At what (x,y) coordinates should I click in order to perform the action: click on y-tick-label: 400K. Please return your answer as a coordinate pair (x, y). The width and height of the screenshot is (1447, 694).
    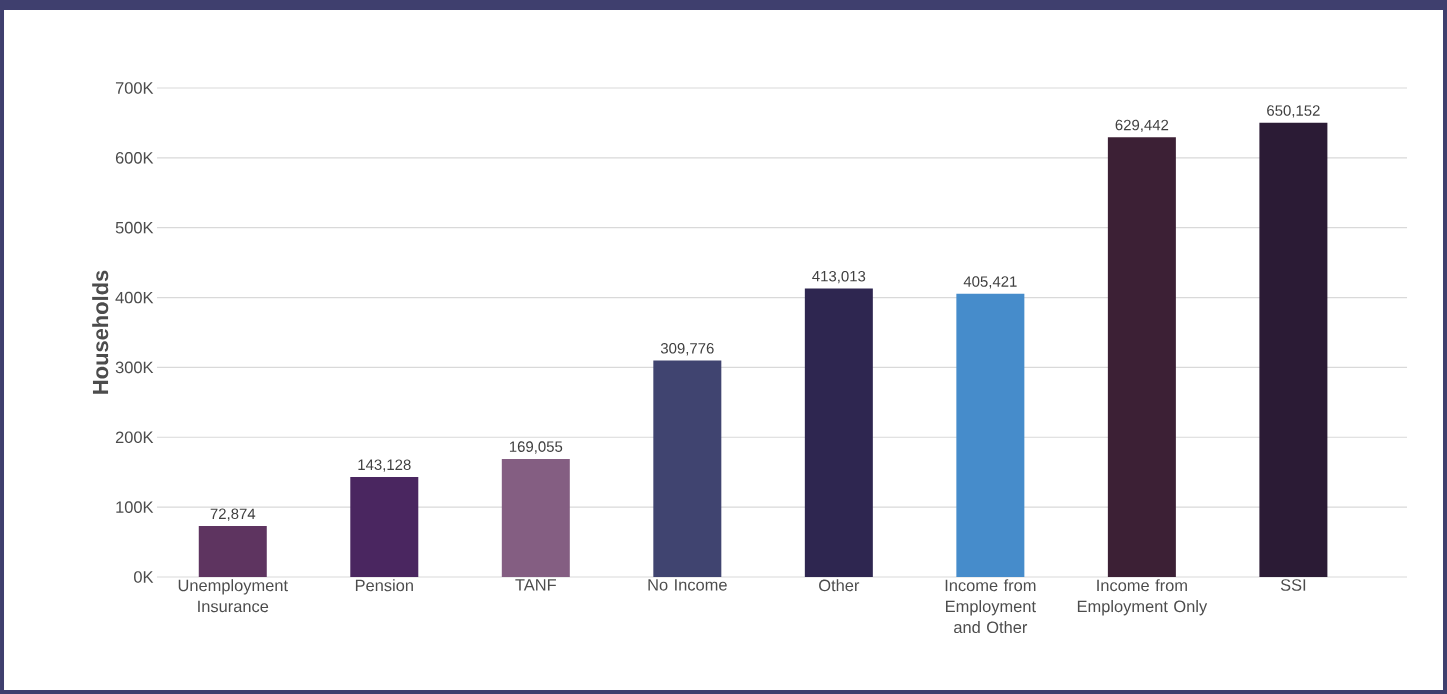
    Looking at the image, I should click on (134, 297).